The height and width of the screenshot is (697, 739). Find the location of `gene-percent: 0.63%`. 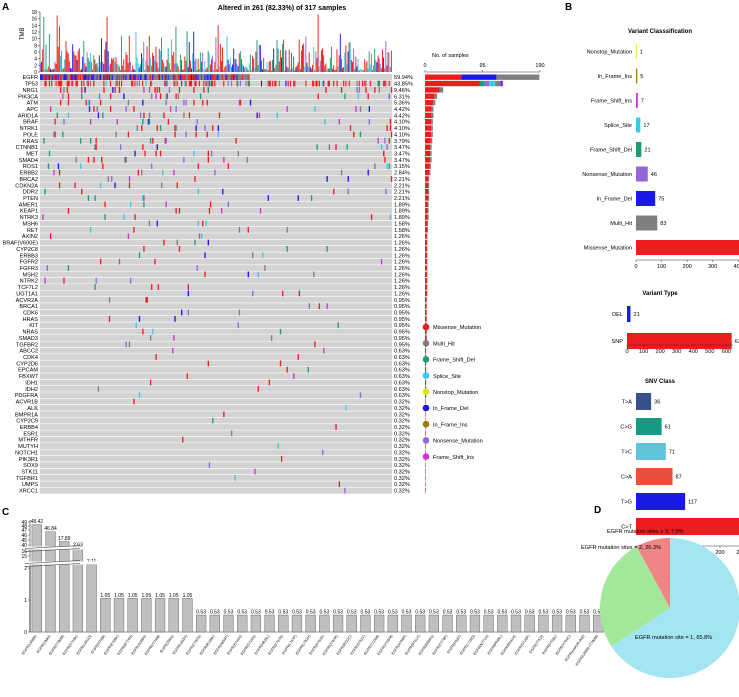

gene-percent: 0.63% is located at coordinates (402, 396).